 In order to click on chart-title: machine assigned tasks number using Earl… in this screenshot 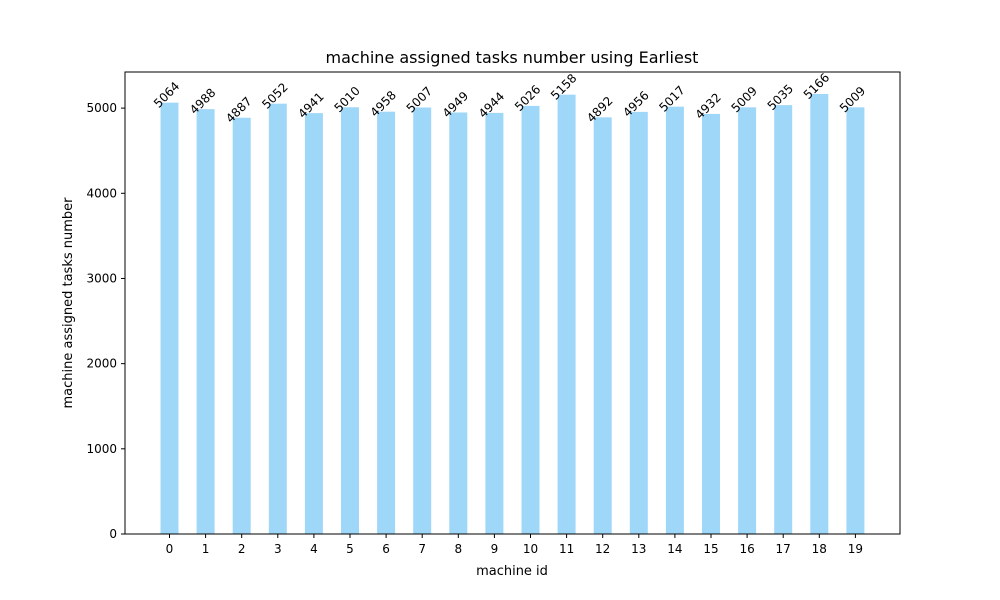, I will do `click(512, 57)`.